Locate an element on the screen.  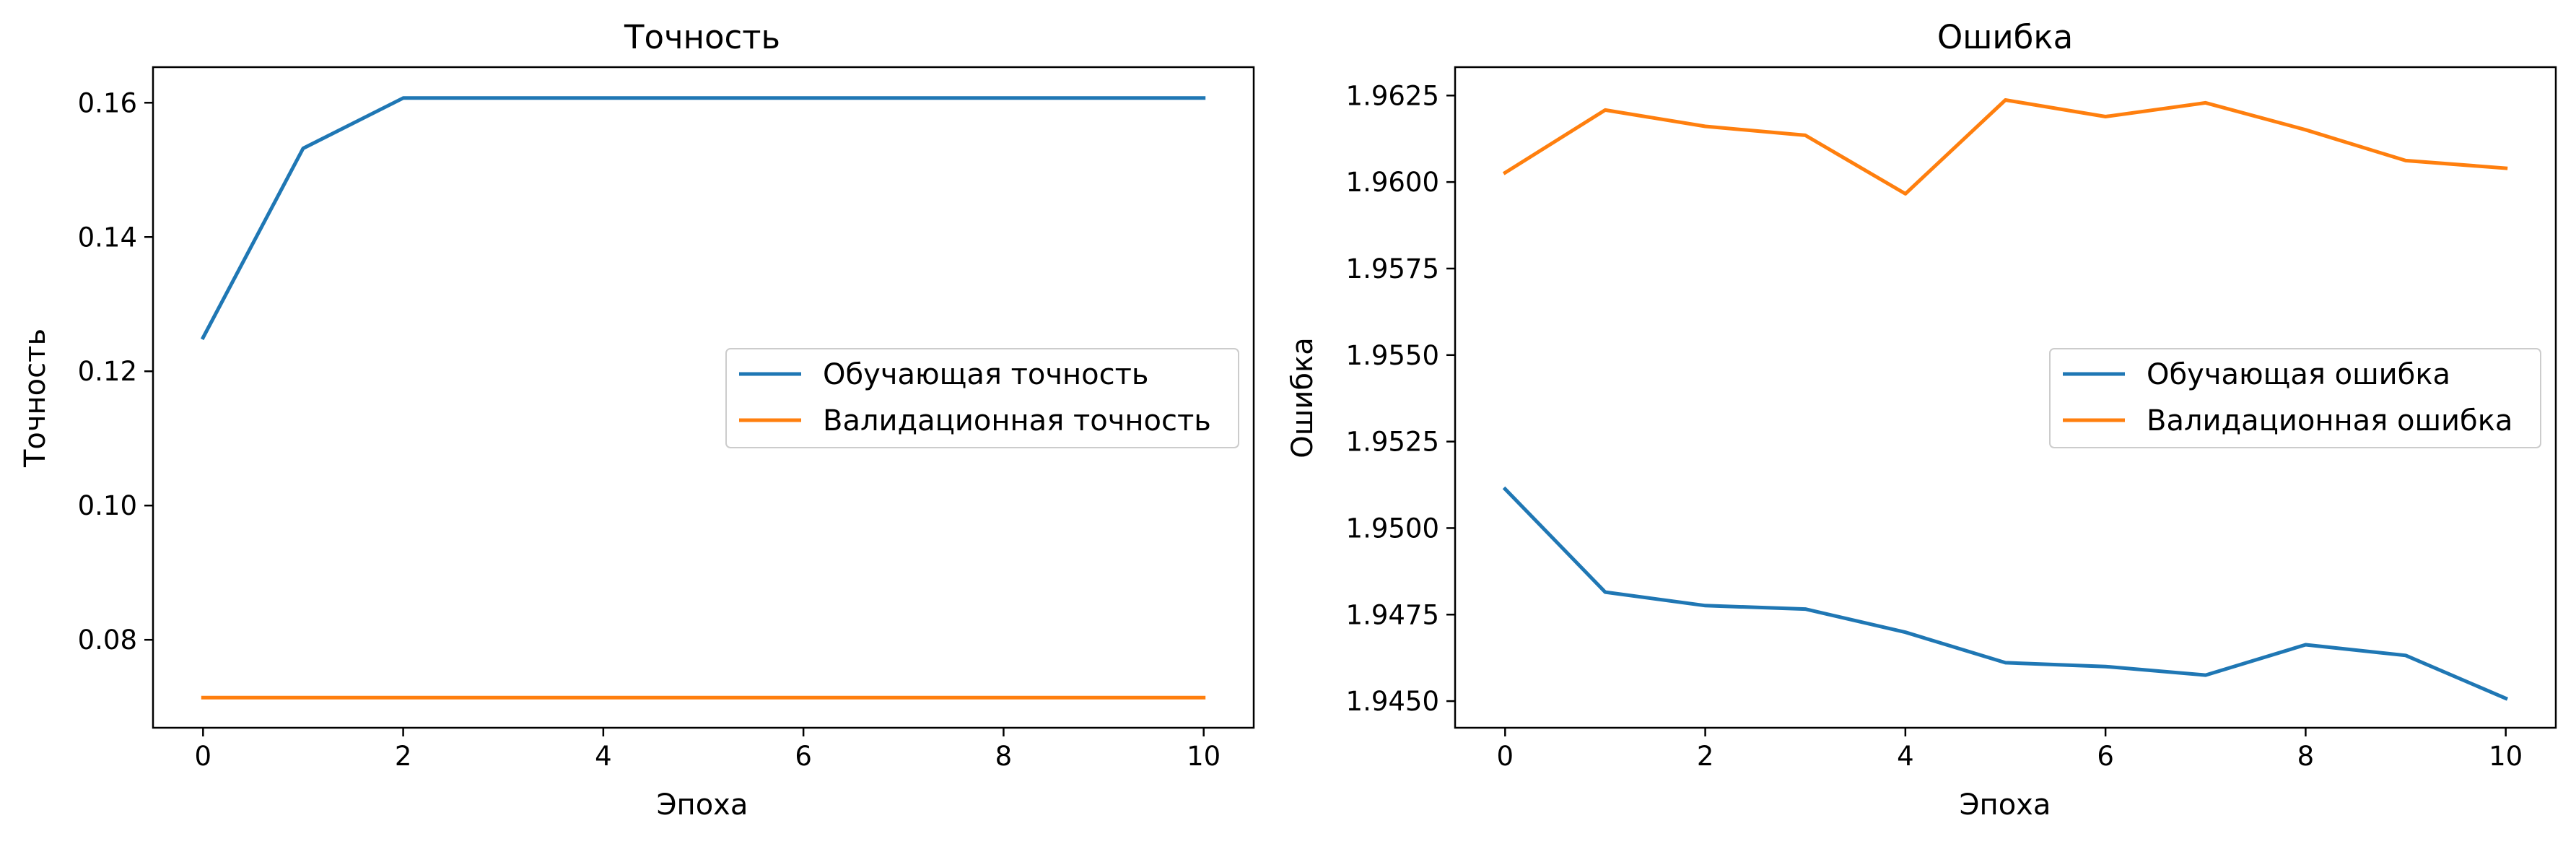
y-tick-label: 1.9500 is located at coordinates (1392, 528).